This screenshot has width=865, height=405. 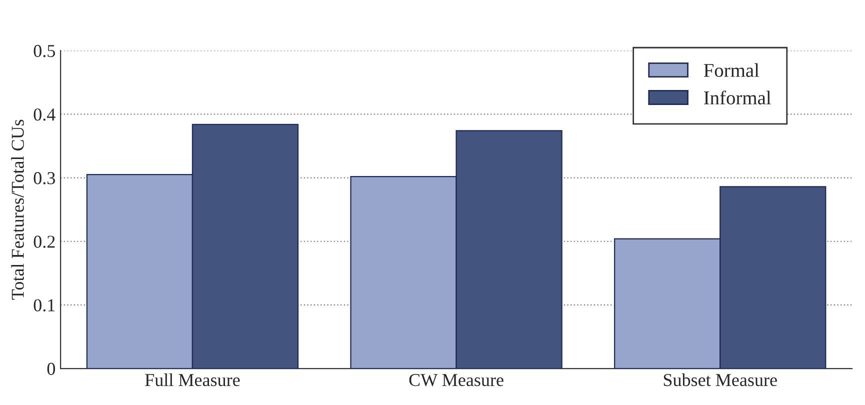 What do you see at coordinates (44, 305) in the screenshot?
I see `y-tick-label: 0.1` at bounding box center [44, 305].